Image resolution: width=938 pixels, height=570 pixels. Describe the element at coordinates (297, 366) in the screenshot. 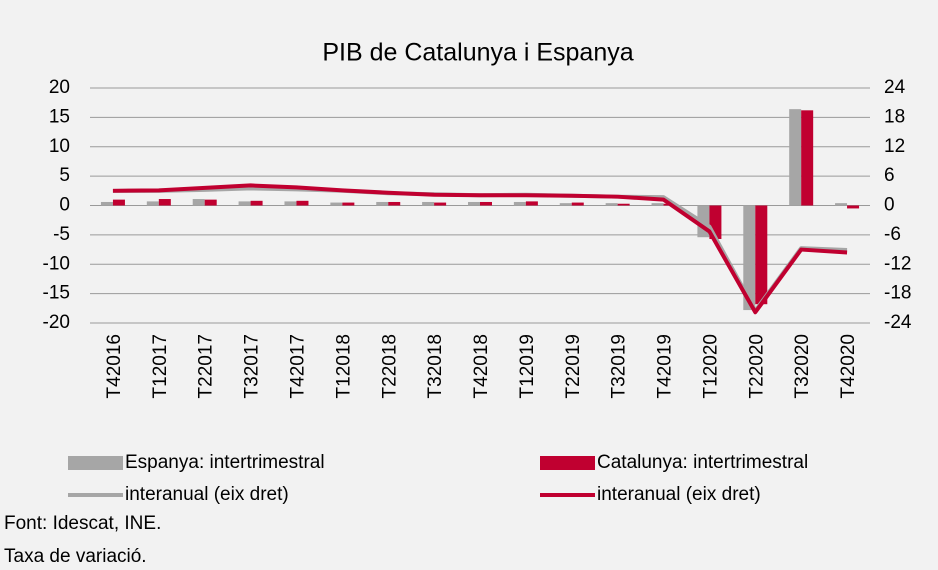

I see `x-tick-label: T42017` at that location.